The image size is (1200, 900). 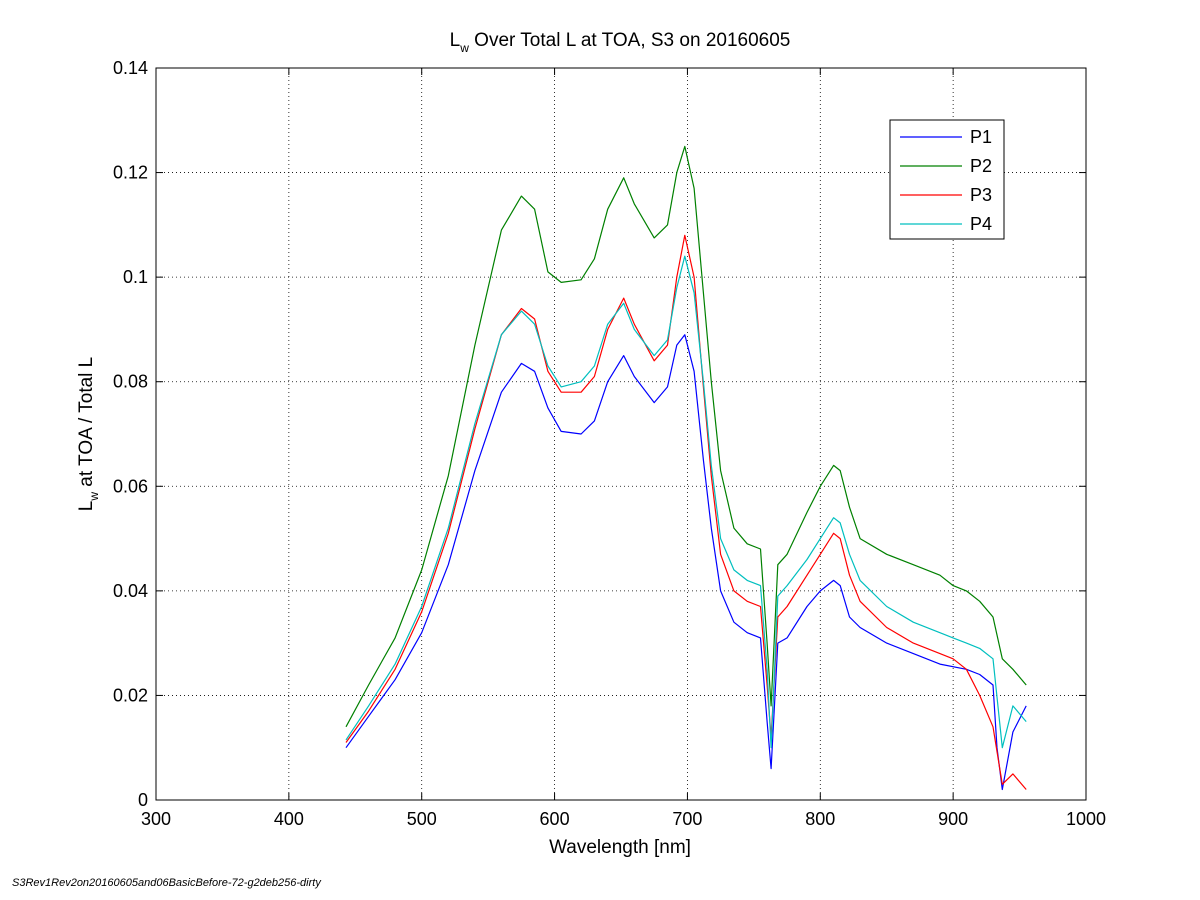 I want to click on chart-title-sub: w, so click(x=464, y=48).